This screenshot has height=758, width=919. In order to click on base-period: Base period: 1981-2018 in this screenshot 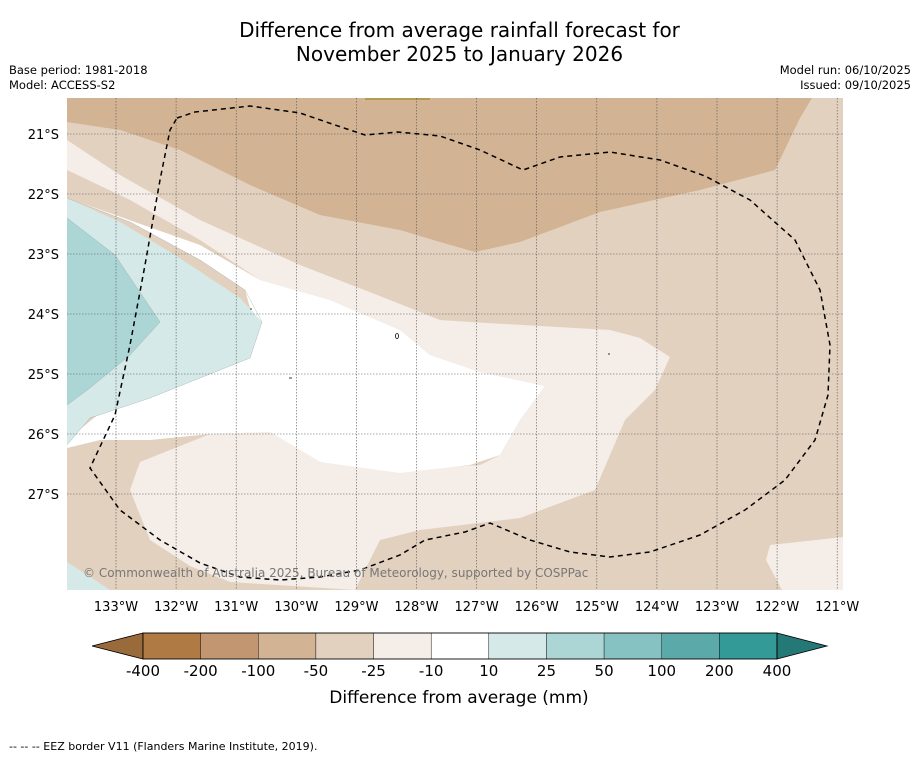, I will do `click(78, 70)`.